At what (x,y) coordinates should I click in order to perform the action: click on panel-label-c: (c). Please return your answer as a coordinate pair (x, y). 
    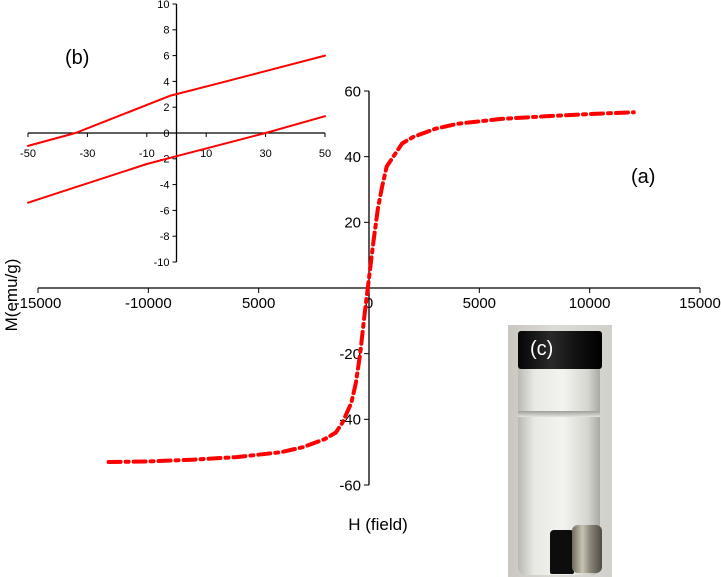
    Looking at the image, I should click on (542, 349).